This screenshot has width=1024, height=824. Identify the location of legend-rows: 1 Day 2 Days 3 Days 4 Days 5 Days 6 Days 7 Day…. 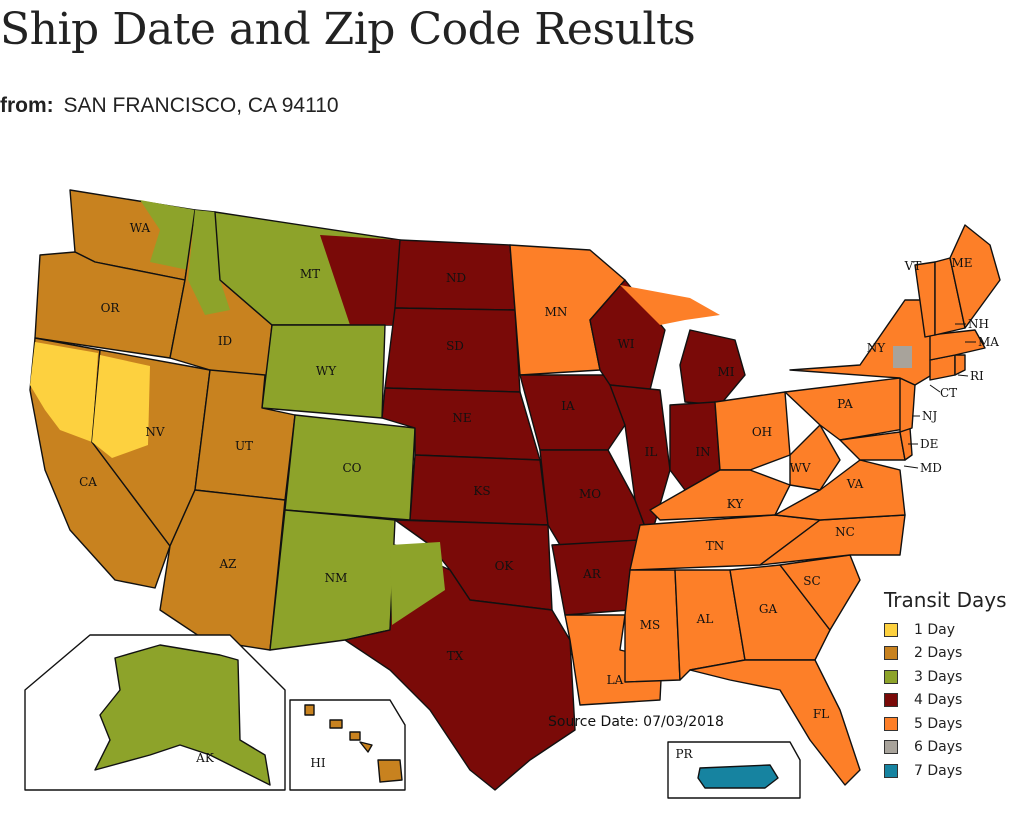
(954, 700).